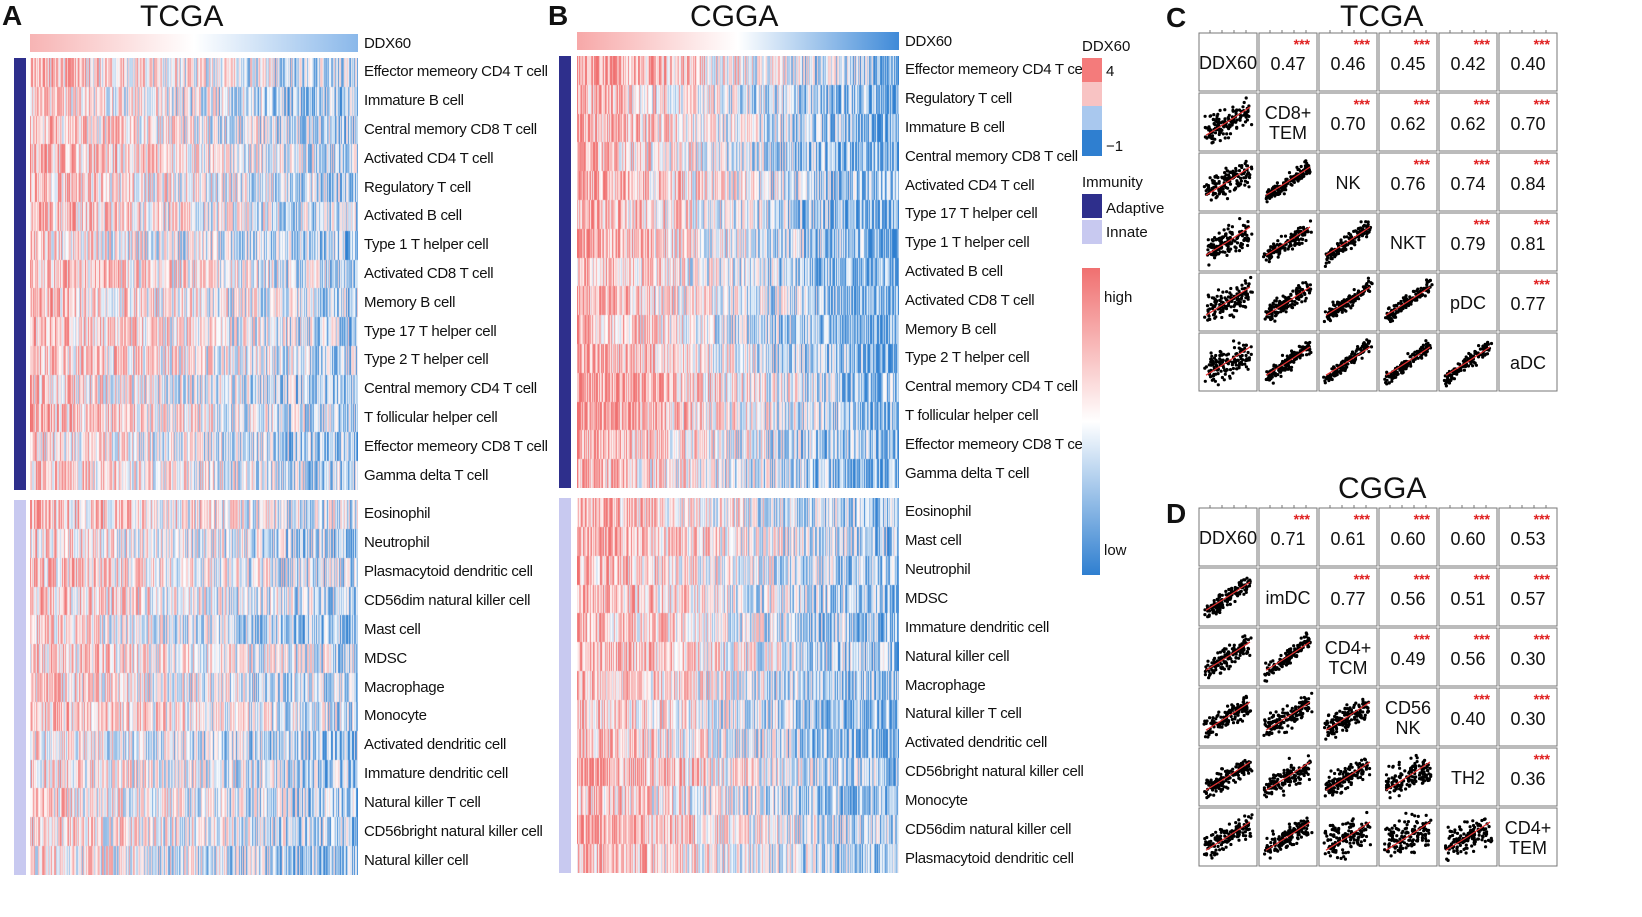  Describe the element at coordinates (1467, 64) in the screenshot. I see `corr-value: 0.42` at that location.